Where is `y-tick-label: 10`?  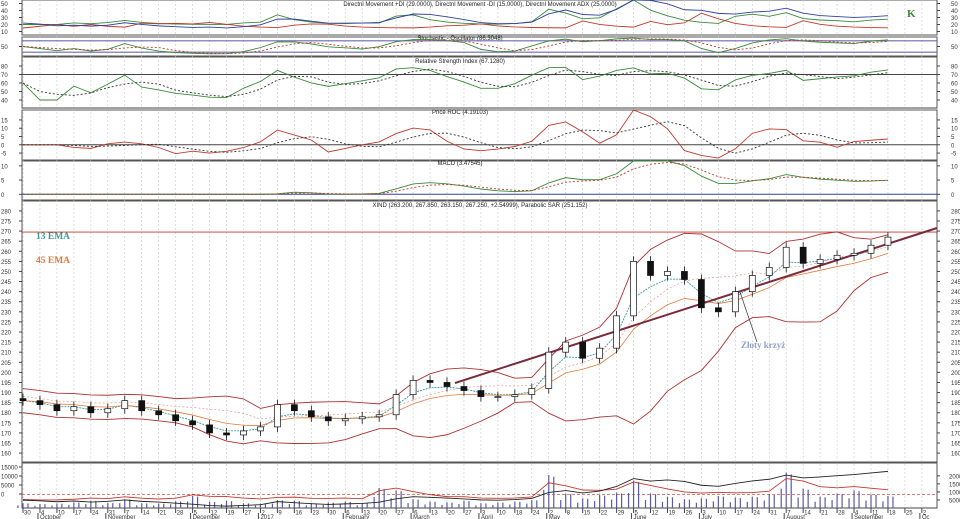
y-tick-label: 10 is located at coordinates (4, 33).